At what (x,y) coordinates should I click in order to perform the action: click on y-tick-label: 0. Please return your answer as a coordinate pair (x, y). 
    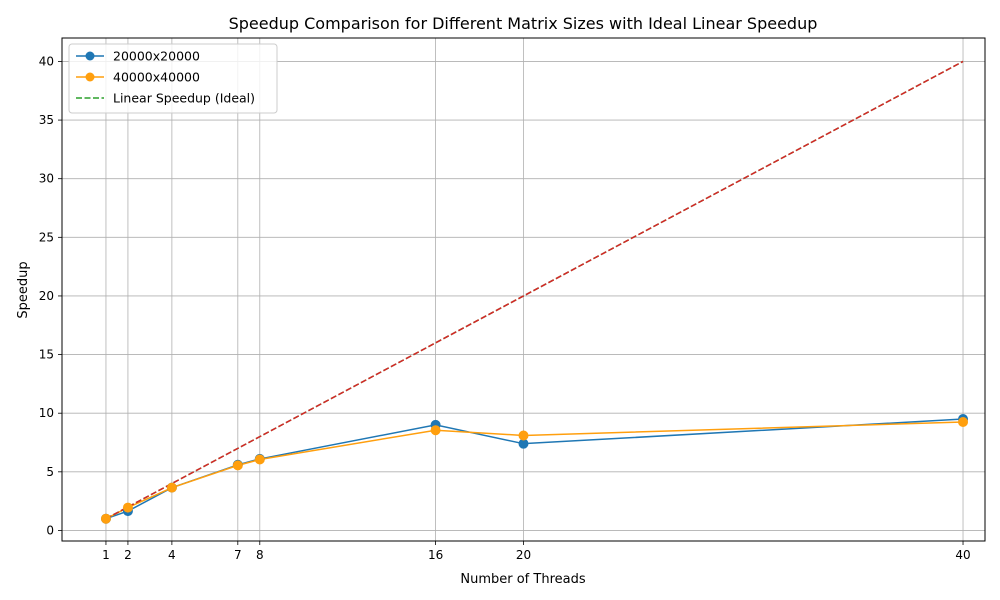
    Looking at the image, I should click on (50, 530).